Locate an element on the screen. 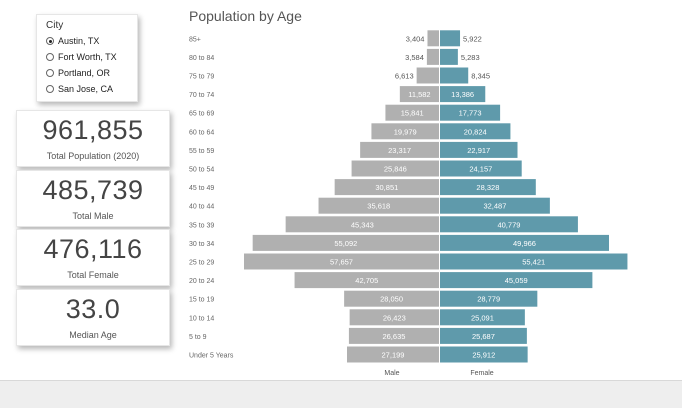 This screenshot has height=408, width=682. kpi-value: 961,855 is located at coordinates (93, 130).